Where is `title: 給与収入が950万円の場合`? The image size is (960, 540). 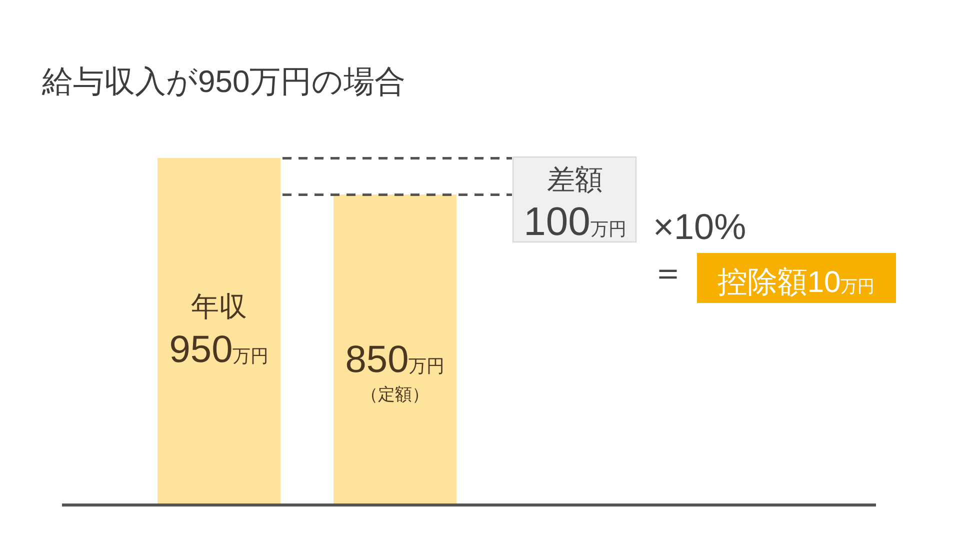 title: 給与収入が950万円の場合 is located at coordinates (224, 81).